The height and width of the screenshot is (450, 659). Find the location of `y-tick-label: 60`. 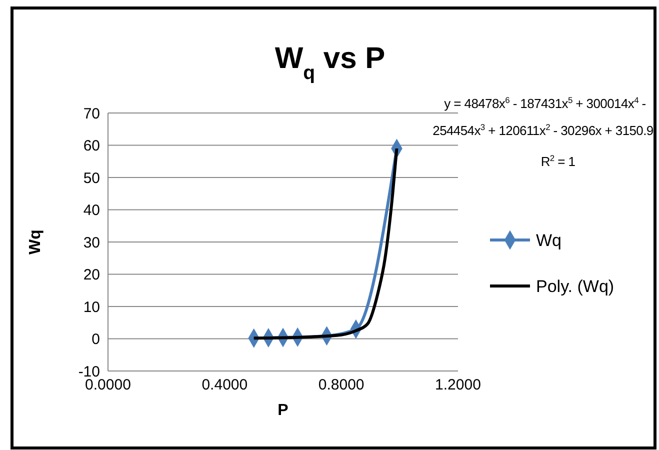

y-tick-label: 60 is located at coordinates (91, 146).